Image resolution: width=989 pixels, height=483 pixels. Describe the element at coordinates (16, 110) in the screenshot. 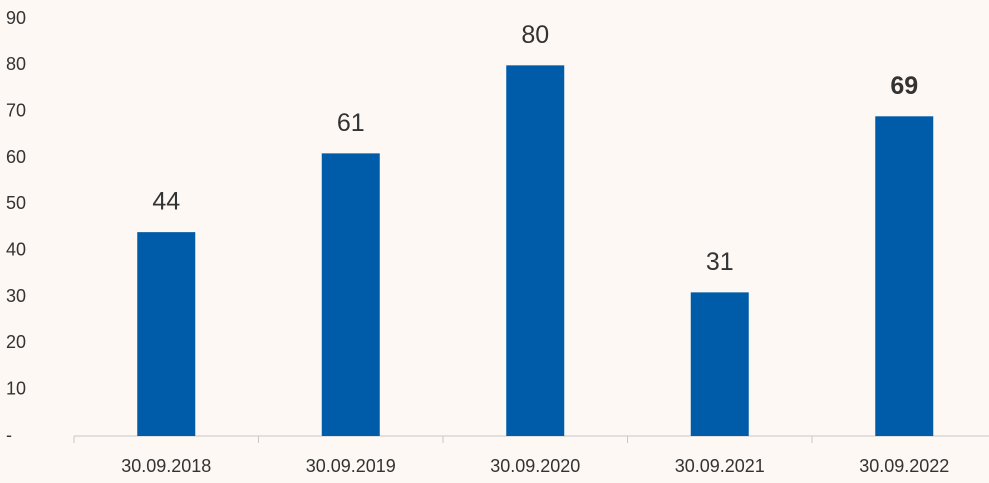

I see `y-tick-label: 70` at that location.